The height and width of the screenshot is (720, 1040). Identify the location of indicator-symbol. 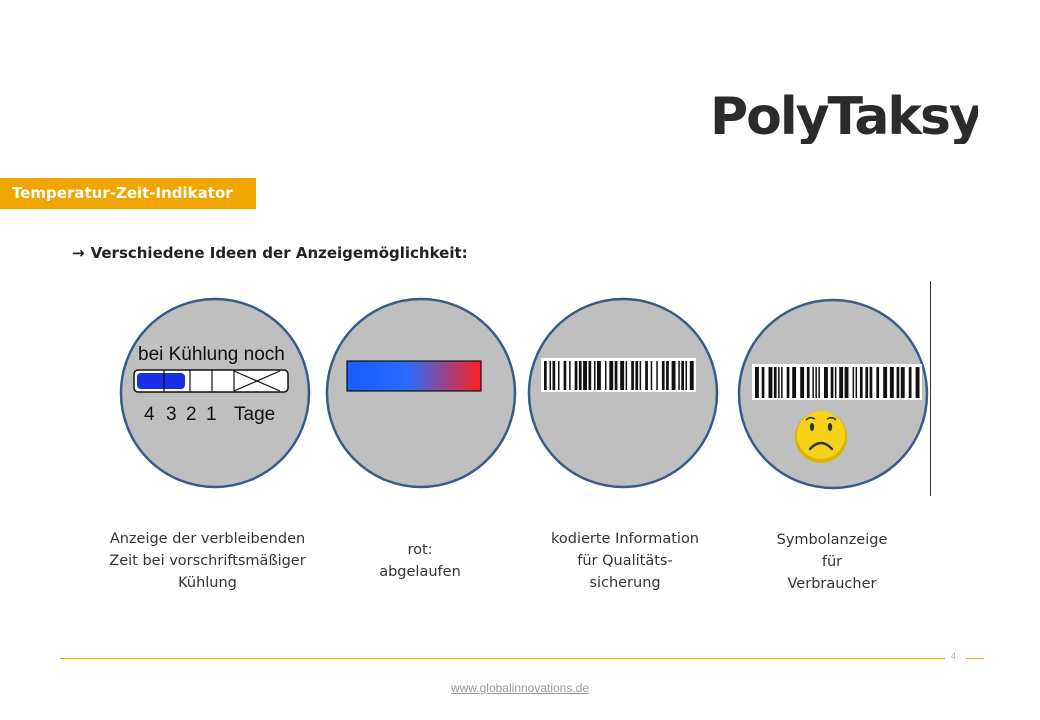
(833, 394).